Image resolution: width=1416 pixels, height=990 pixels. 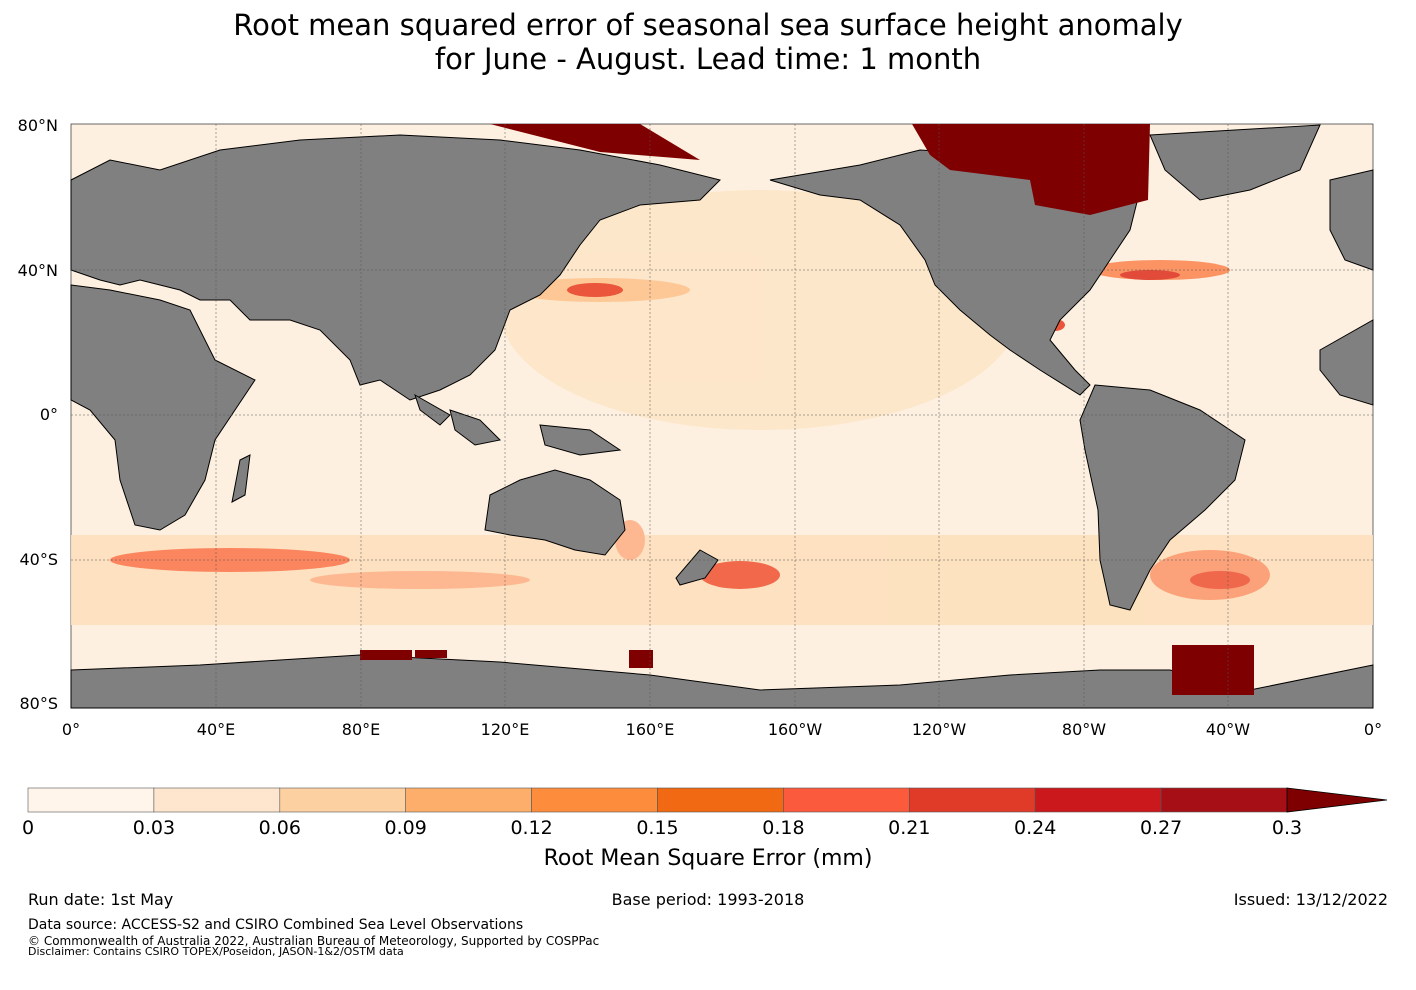 What do you see at coordinates (38, 703) in the screenshot?
I see `lat-label: 80°S` at bounding box center [38, 703].